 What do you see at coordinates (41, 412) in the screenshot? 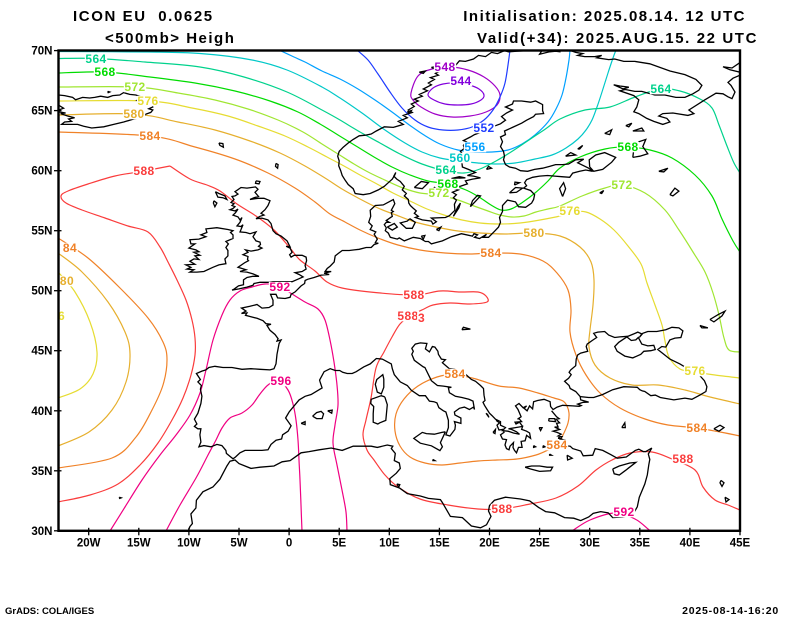
I see `svg-text: 40N` at bounding box center [41, 412].